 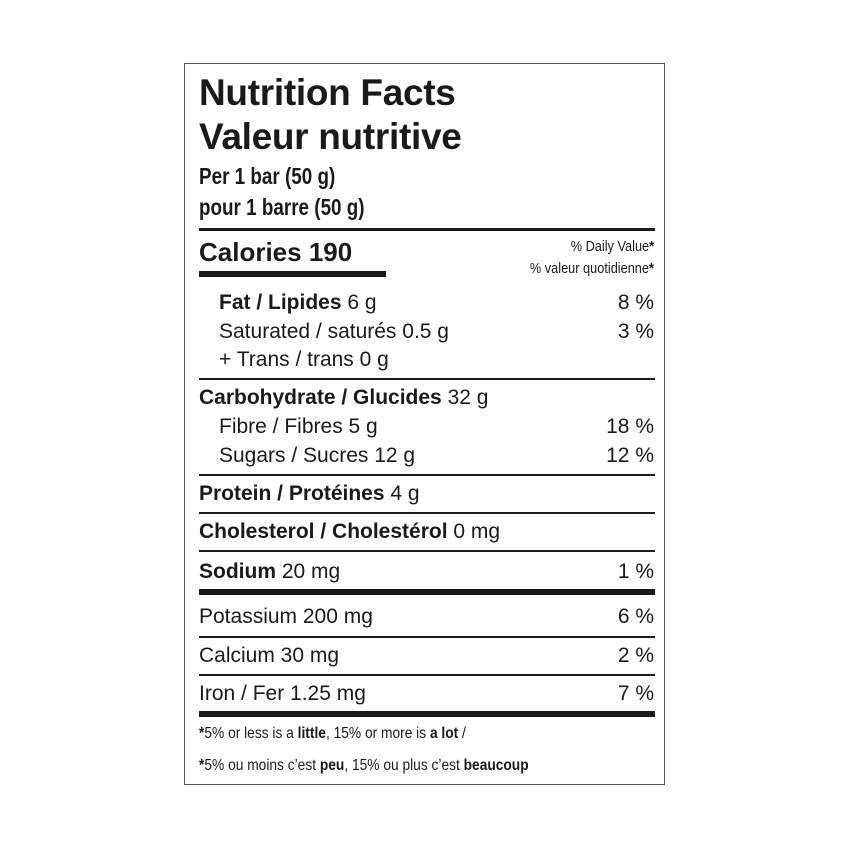 What do you see at coordinates (317, 455) in the screenshot?
I see `sugars-row: Sugars / Sucres 12 g` at bounding box center [317, 455].